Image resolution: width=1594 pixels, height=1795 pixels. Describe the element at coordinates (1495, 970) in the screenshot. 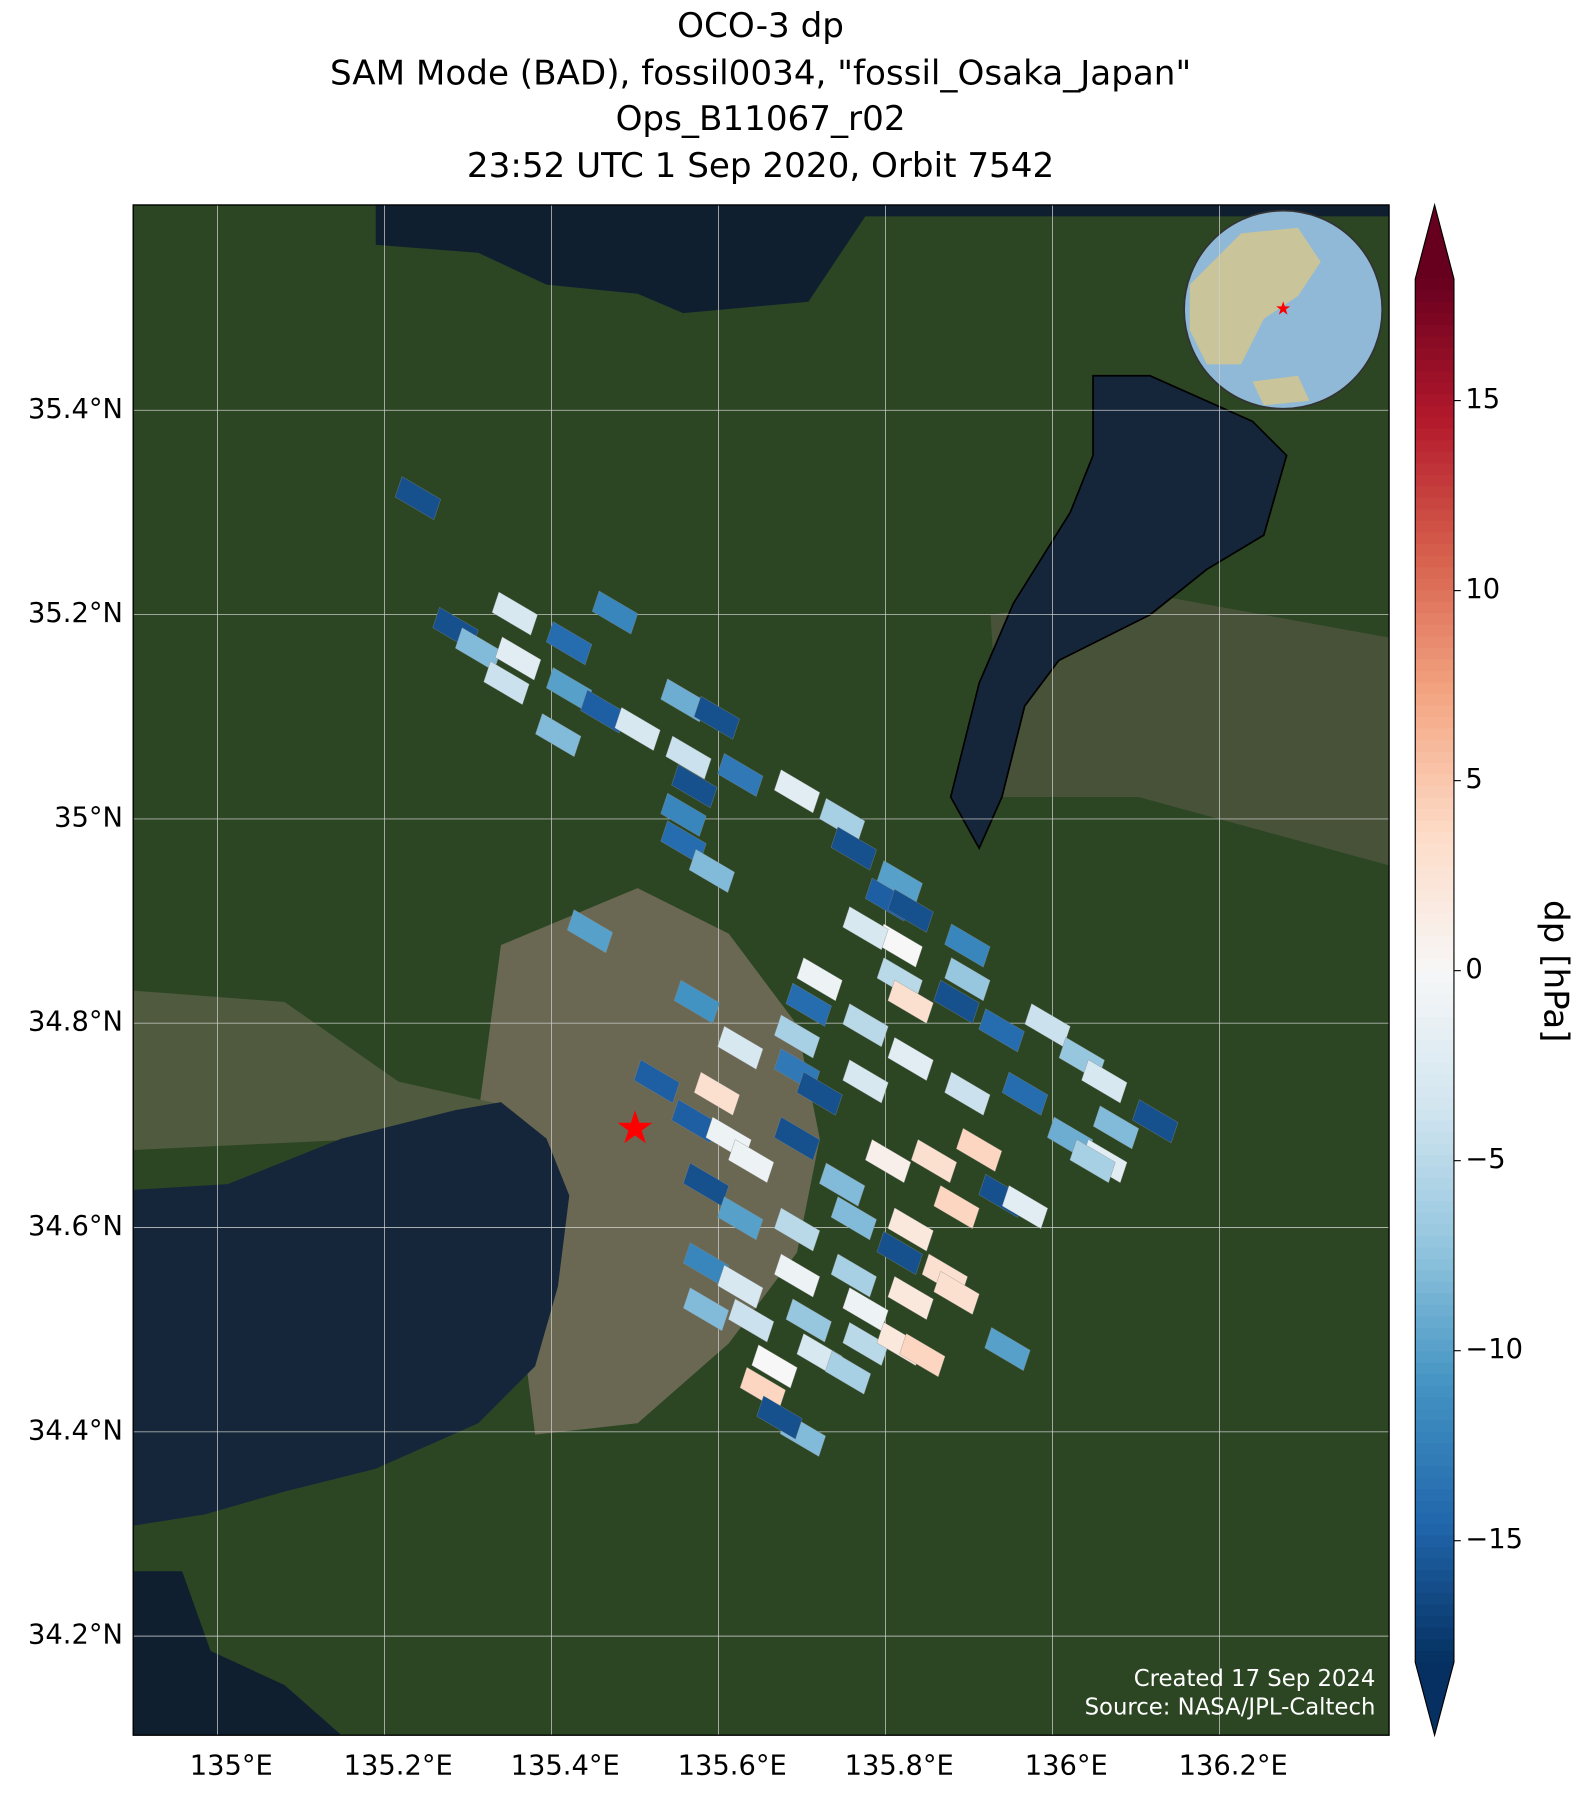

I see `colorbar: −15 −10 −5 0 5 10 15 dp [hPa]` at that location.